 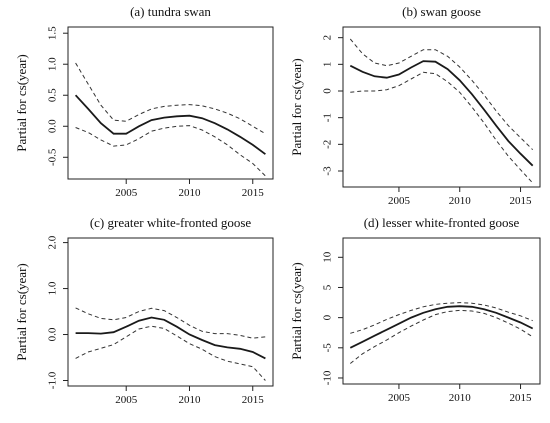 I want to click on y-tick-label: 2, so click(x=328, y=38).